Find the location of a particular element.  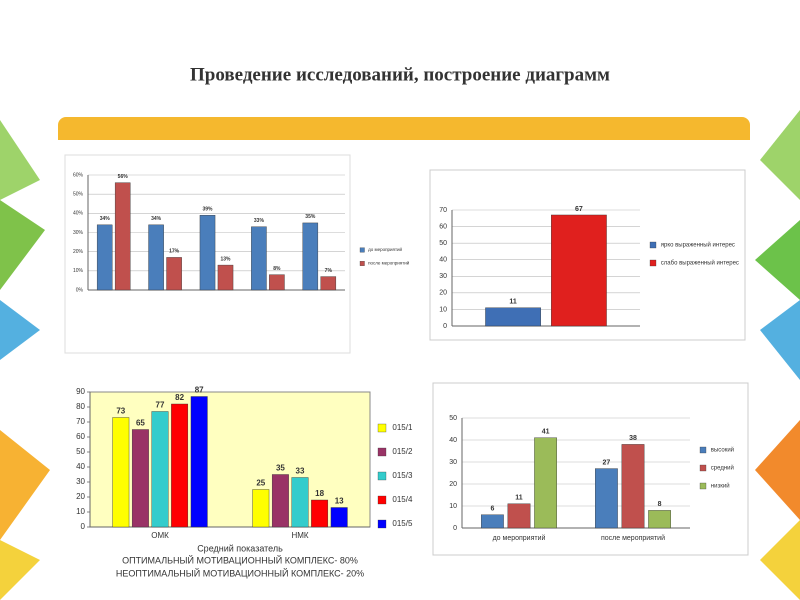

x-tick-label: ОМК is located at coordinates (160, 535).